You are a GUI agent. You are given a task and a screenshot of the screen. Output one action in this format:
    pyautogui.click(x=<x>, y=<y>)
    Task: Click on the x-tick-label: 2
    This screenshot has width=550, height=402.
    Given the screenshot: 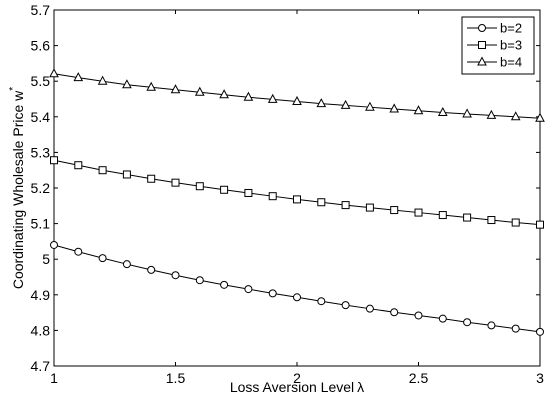 What is the action you would take?
    pyautogui.click(x=297, y=378)
    